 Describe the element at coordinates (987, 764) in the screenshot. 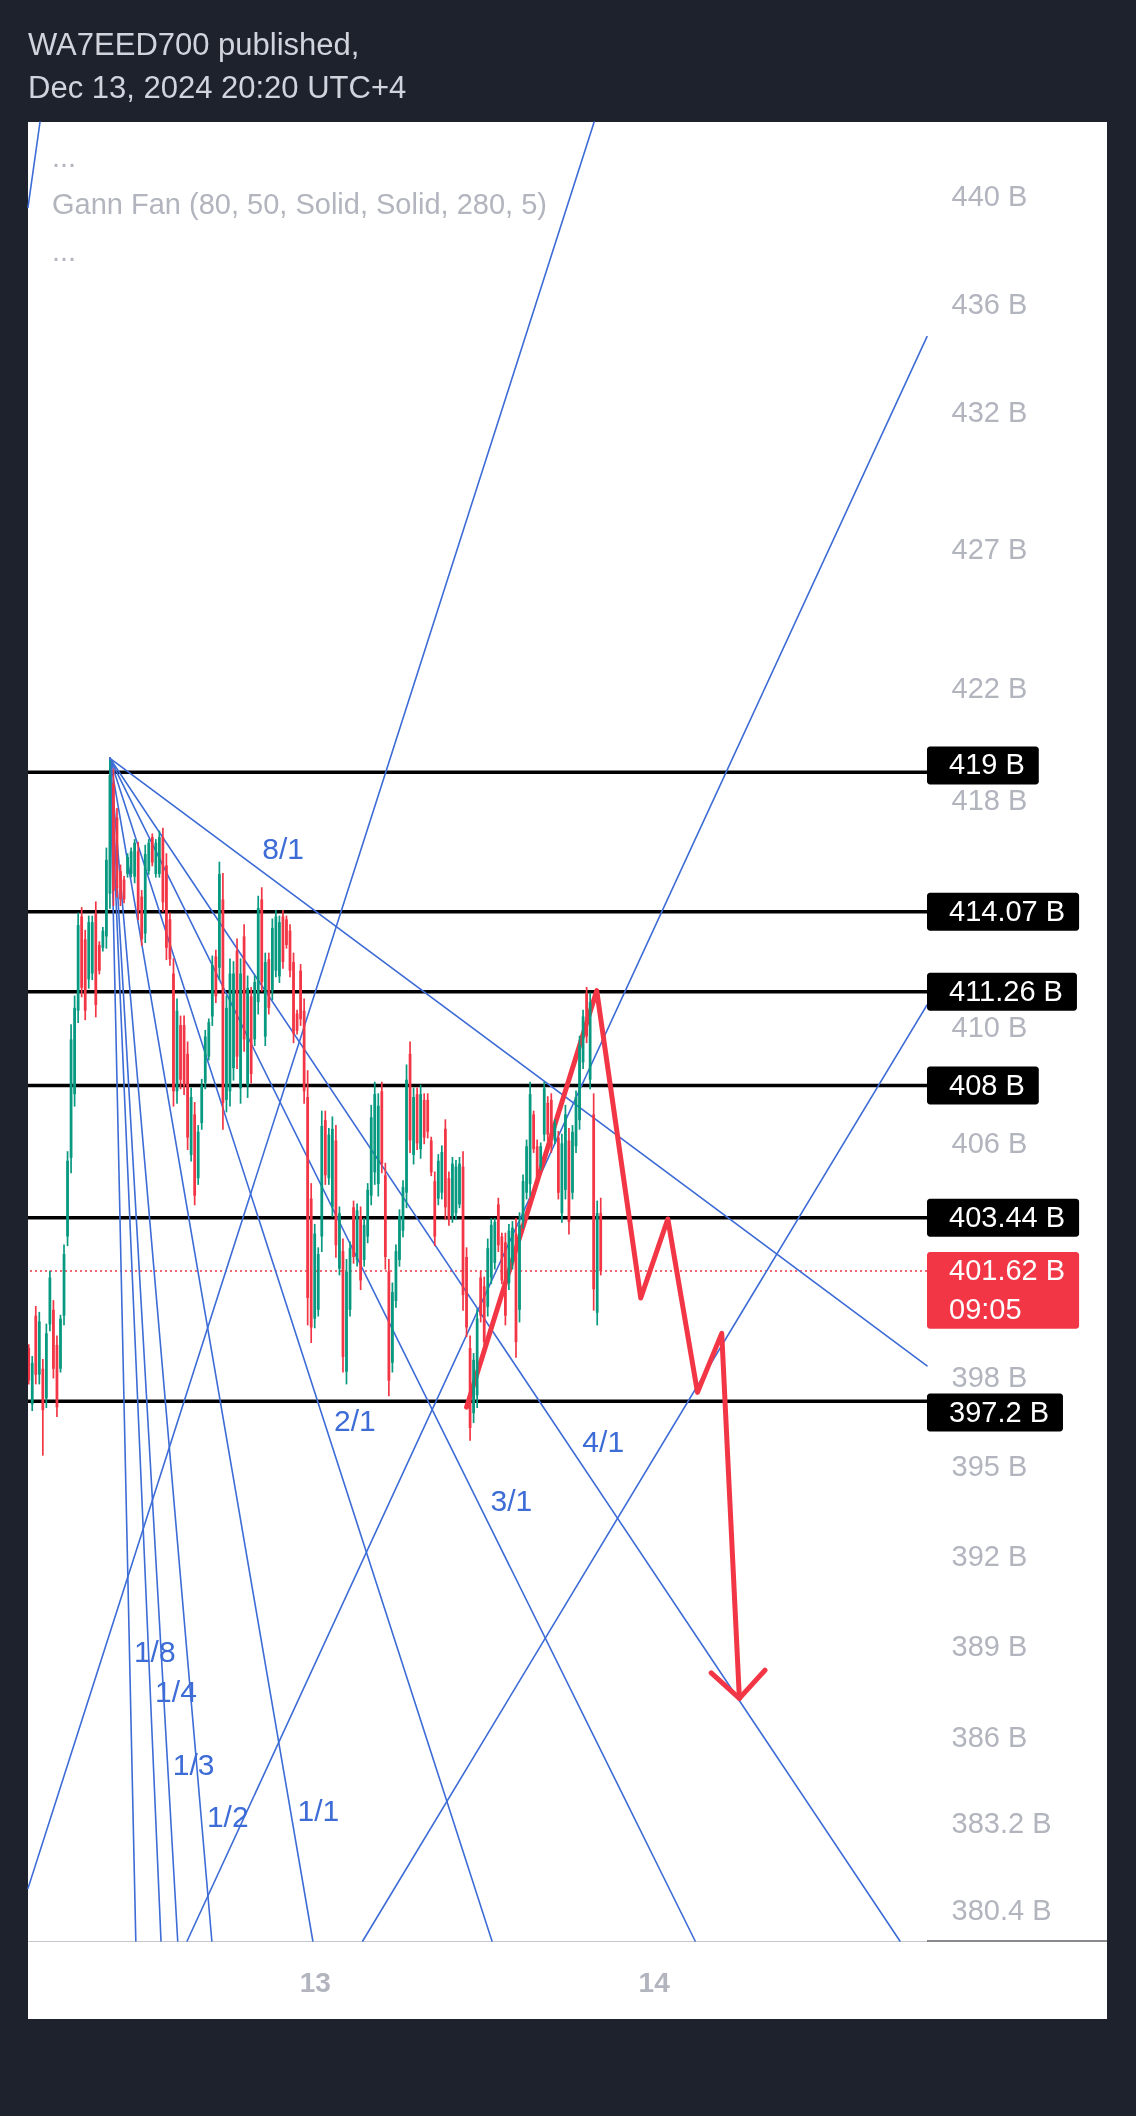

I see `ref-line-label: 419 B` at that location.